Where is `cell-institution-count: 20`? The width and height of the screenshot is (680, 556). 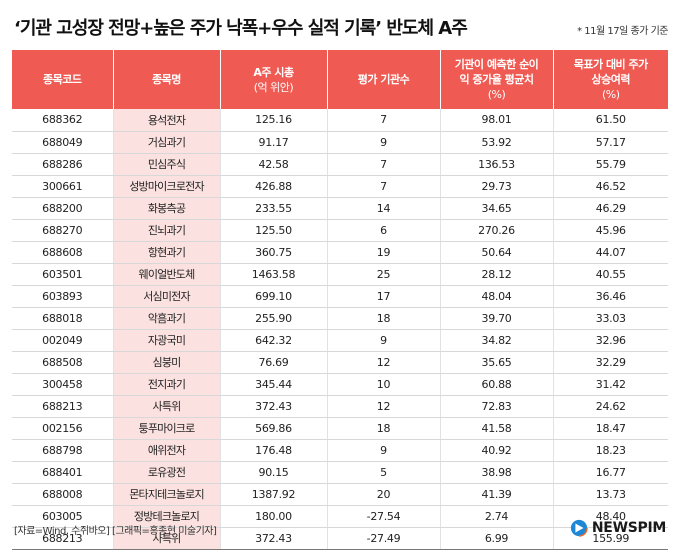
cell-institution-count: 20 is located at coordinates (384, 494).